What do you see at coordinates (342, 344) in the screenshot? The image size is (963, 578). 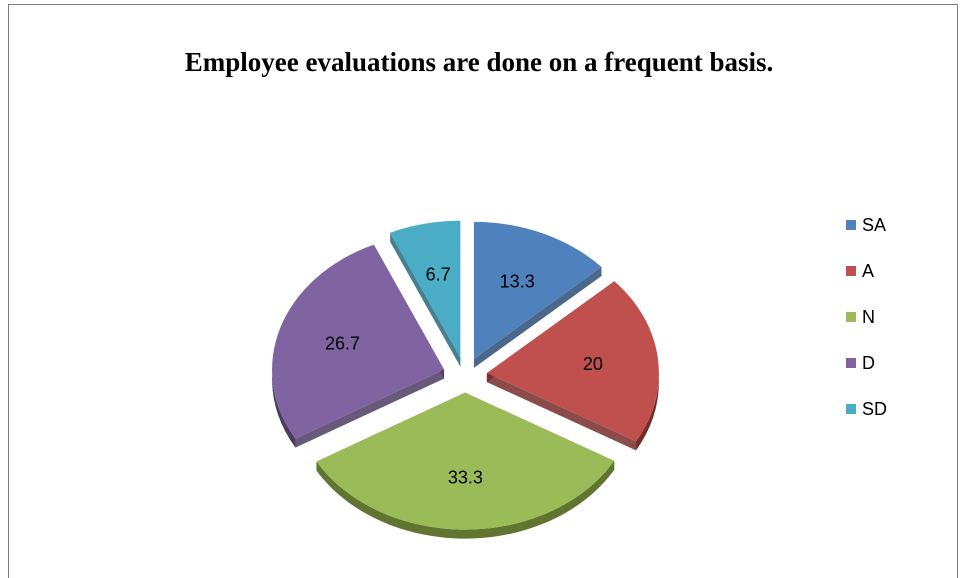 I see `pie-label-d: 26.7` at bounding box center [342, 344].